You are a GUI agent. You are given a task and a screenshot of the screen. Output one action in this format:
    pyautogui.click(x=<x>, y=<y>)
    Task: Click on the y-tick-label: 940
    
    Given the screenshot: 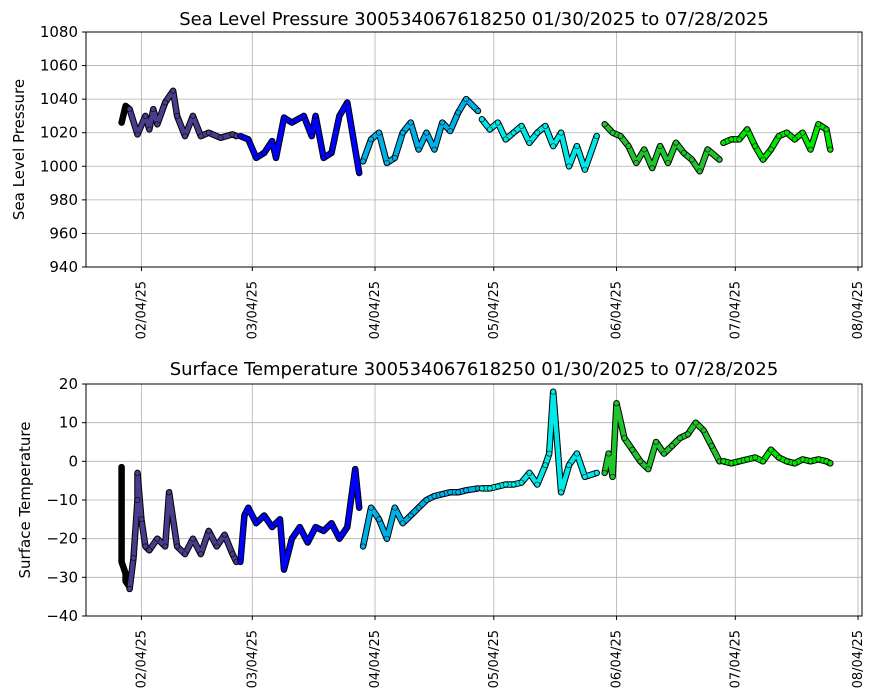 What is the action you would take?
    pyautogui.click(x=63, y=267)
    